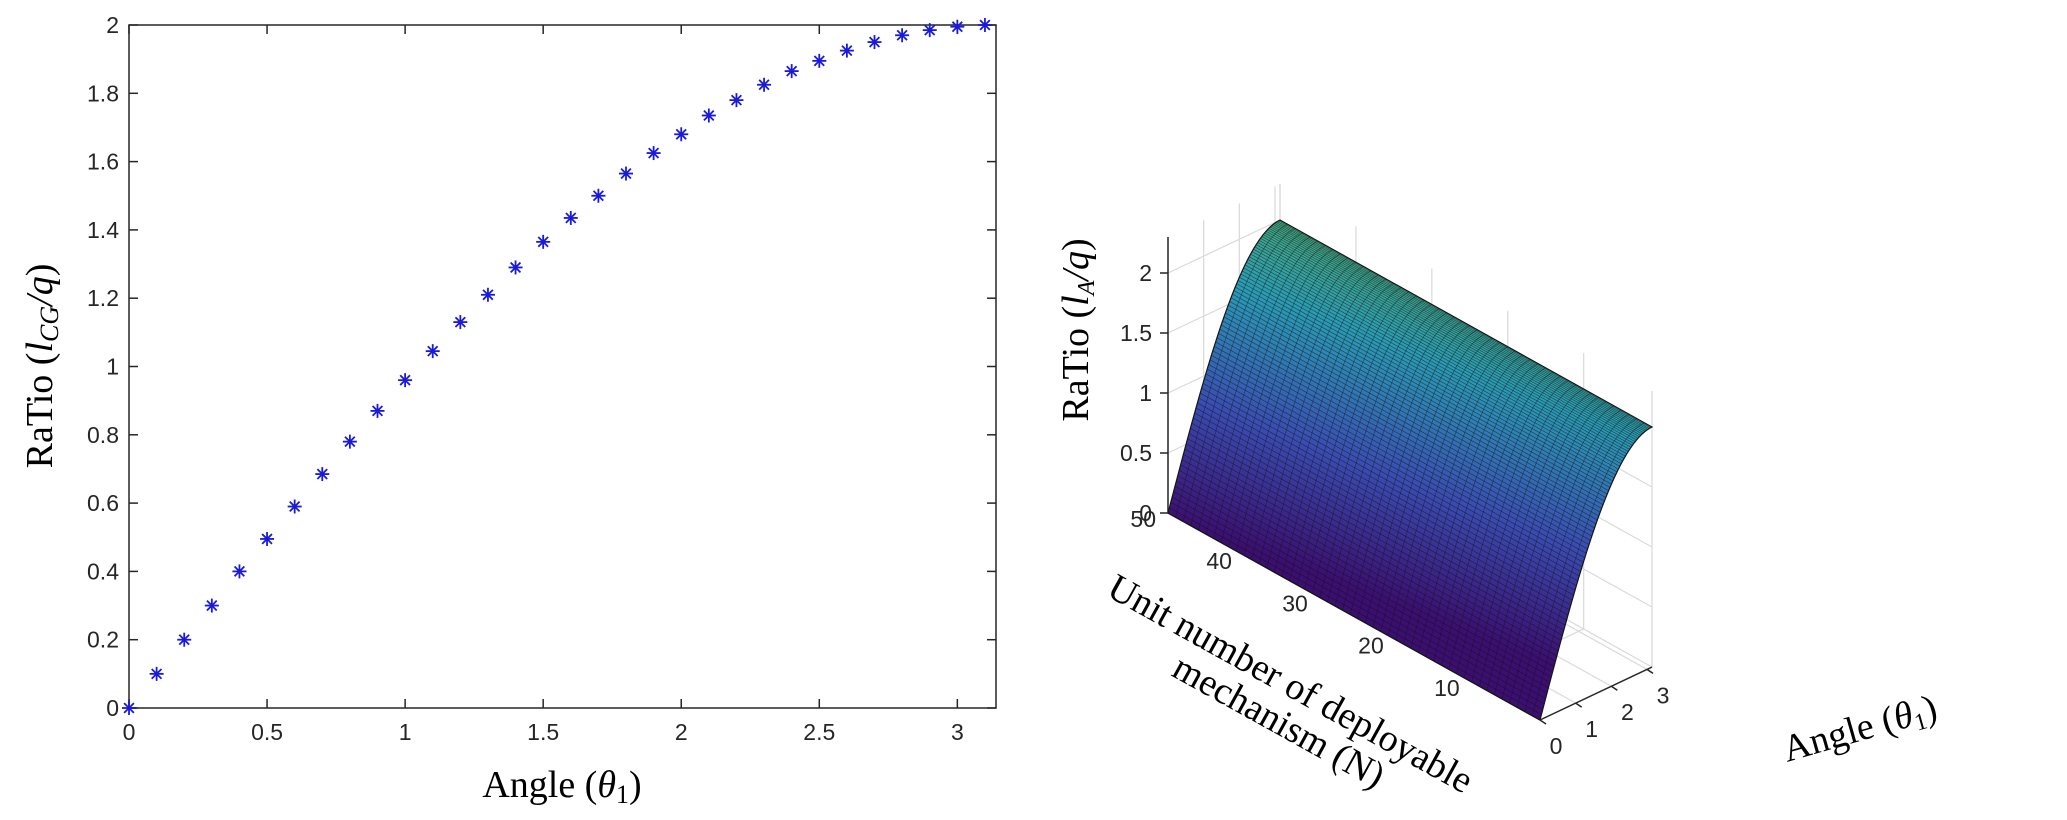  What do you see at coordinates (957, 732) in the screenshot?
I see `x-tick-label: 3` at bounding box center [957, 732].